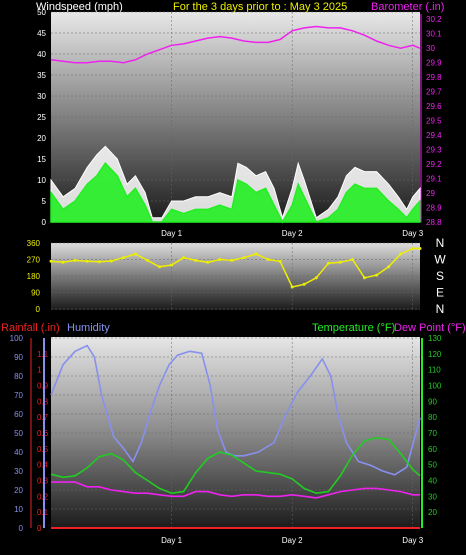 The image size is (466, 555). What do you see at coordinates (434, 19) in the screenshot?
I see `barometer-tick-label: 30.2` at bounding box center [434, 19].